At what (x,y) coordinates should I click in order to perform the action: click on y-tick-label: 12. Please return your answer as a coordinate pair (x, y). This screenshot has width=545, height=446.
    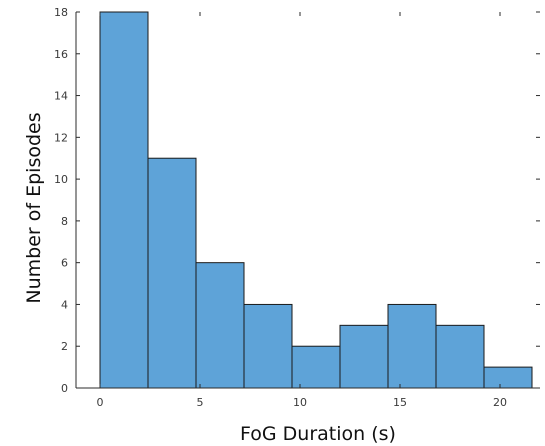
    Looking at the image, I should click on (61, 137).